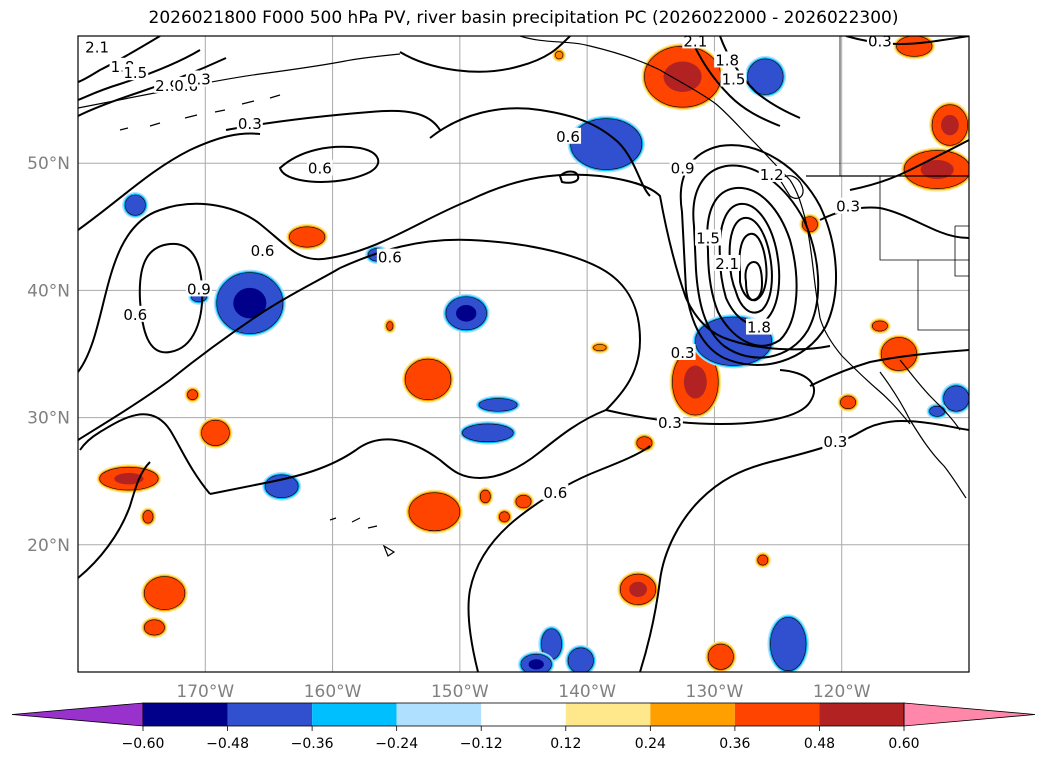 The height and width of the screenshot is (765, 1047). Describe the element at coordinates (205, 692) in the screenshot. I see `lon-tick-label: 170°W` at that location.